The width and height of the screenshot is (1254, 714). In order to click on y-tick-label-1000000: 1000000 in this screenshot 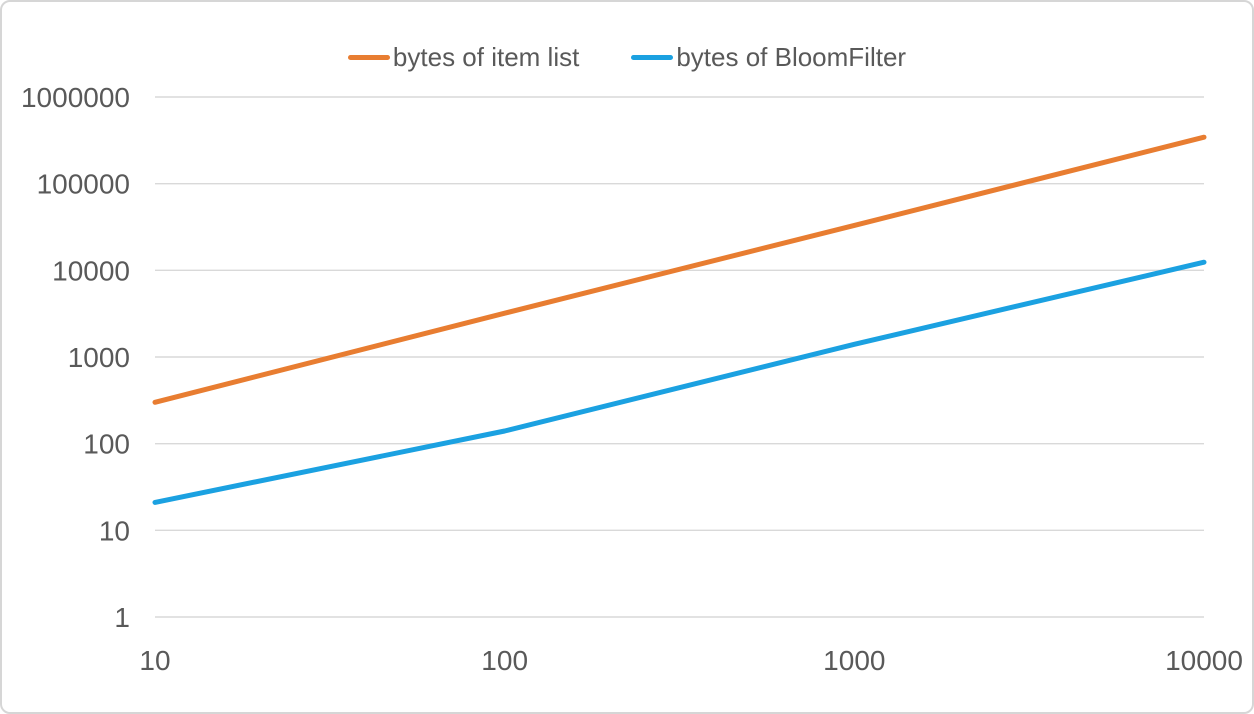, I will do `click(75, 97)`.